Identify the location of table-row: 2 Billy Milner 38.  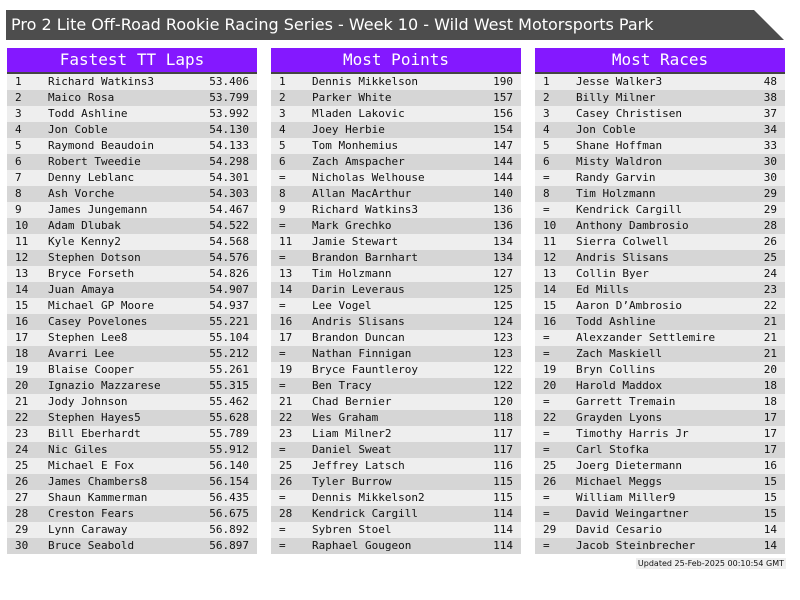
(660, 98).